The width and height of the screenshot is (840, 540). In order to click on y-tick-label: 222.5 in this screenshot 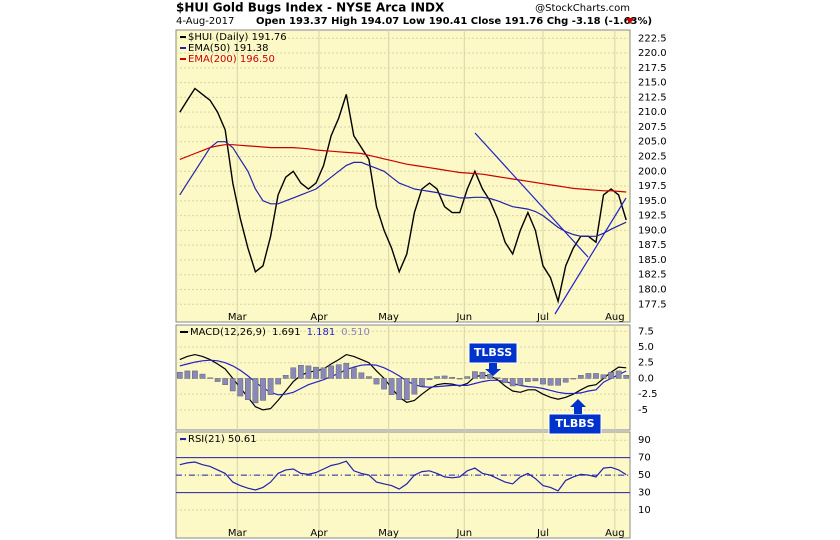, I will do `click(652, 38)`.